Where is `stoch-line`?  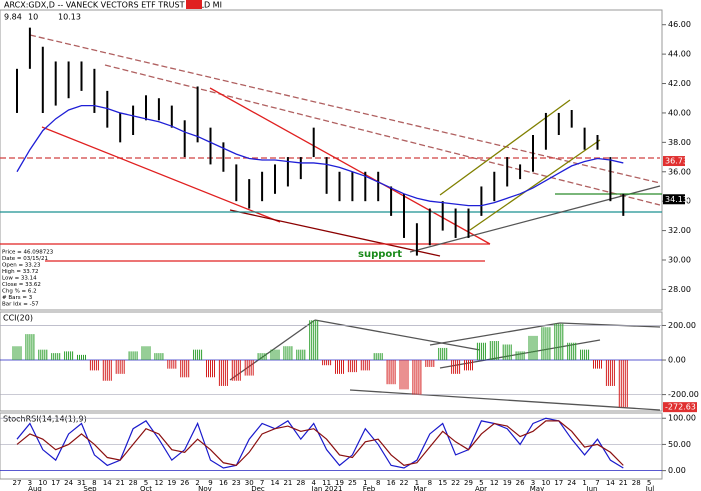
stoch-line is located at coordinates (320, 443).